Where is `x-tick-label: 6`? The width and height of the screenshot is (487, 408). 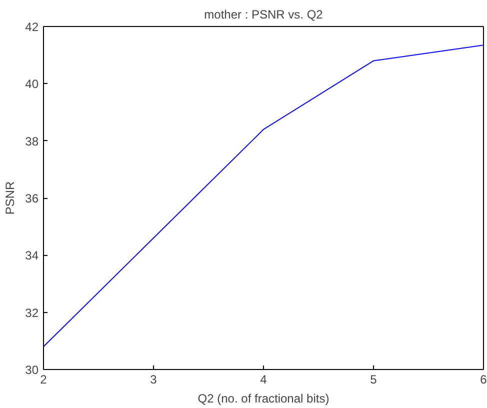
x-tick-label: 6 is located at coordinates (483, 379).